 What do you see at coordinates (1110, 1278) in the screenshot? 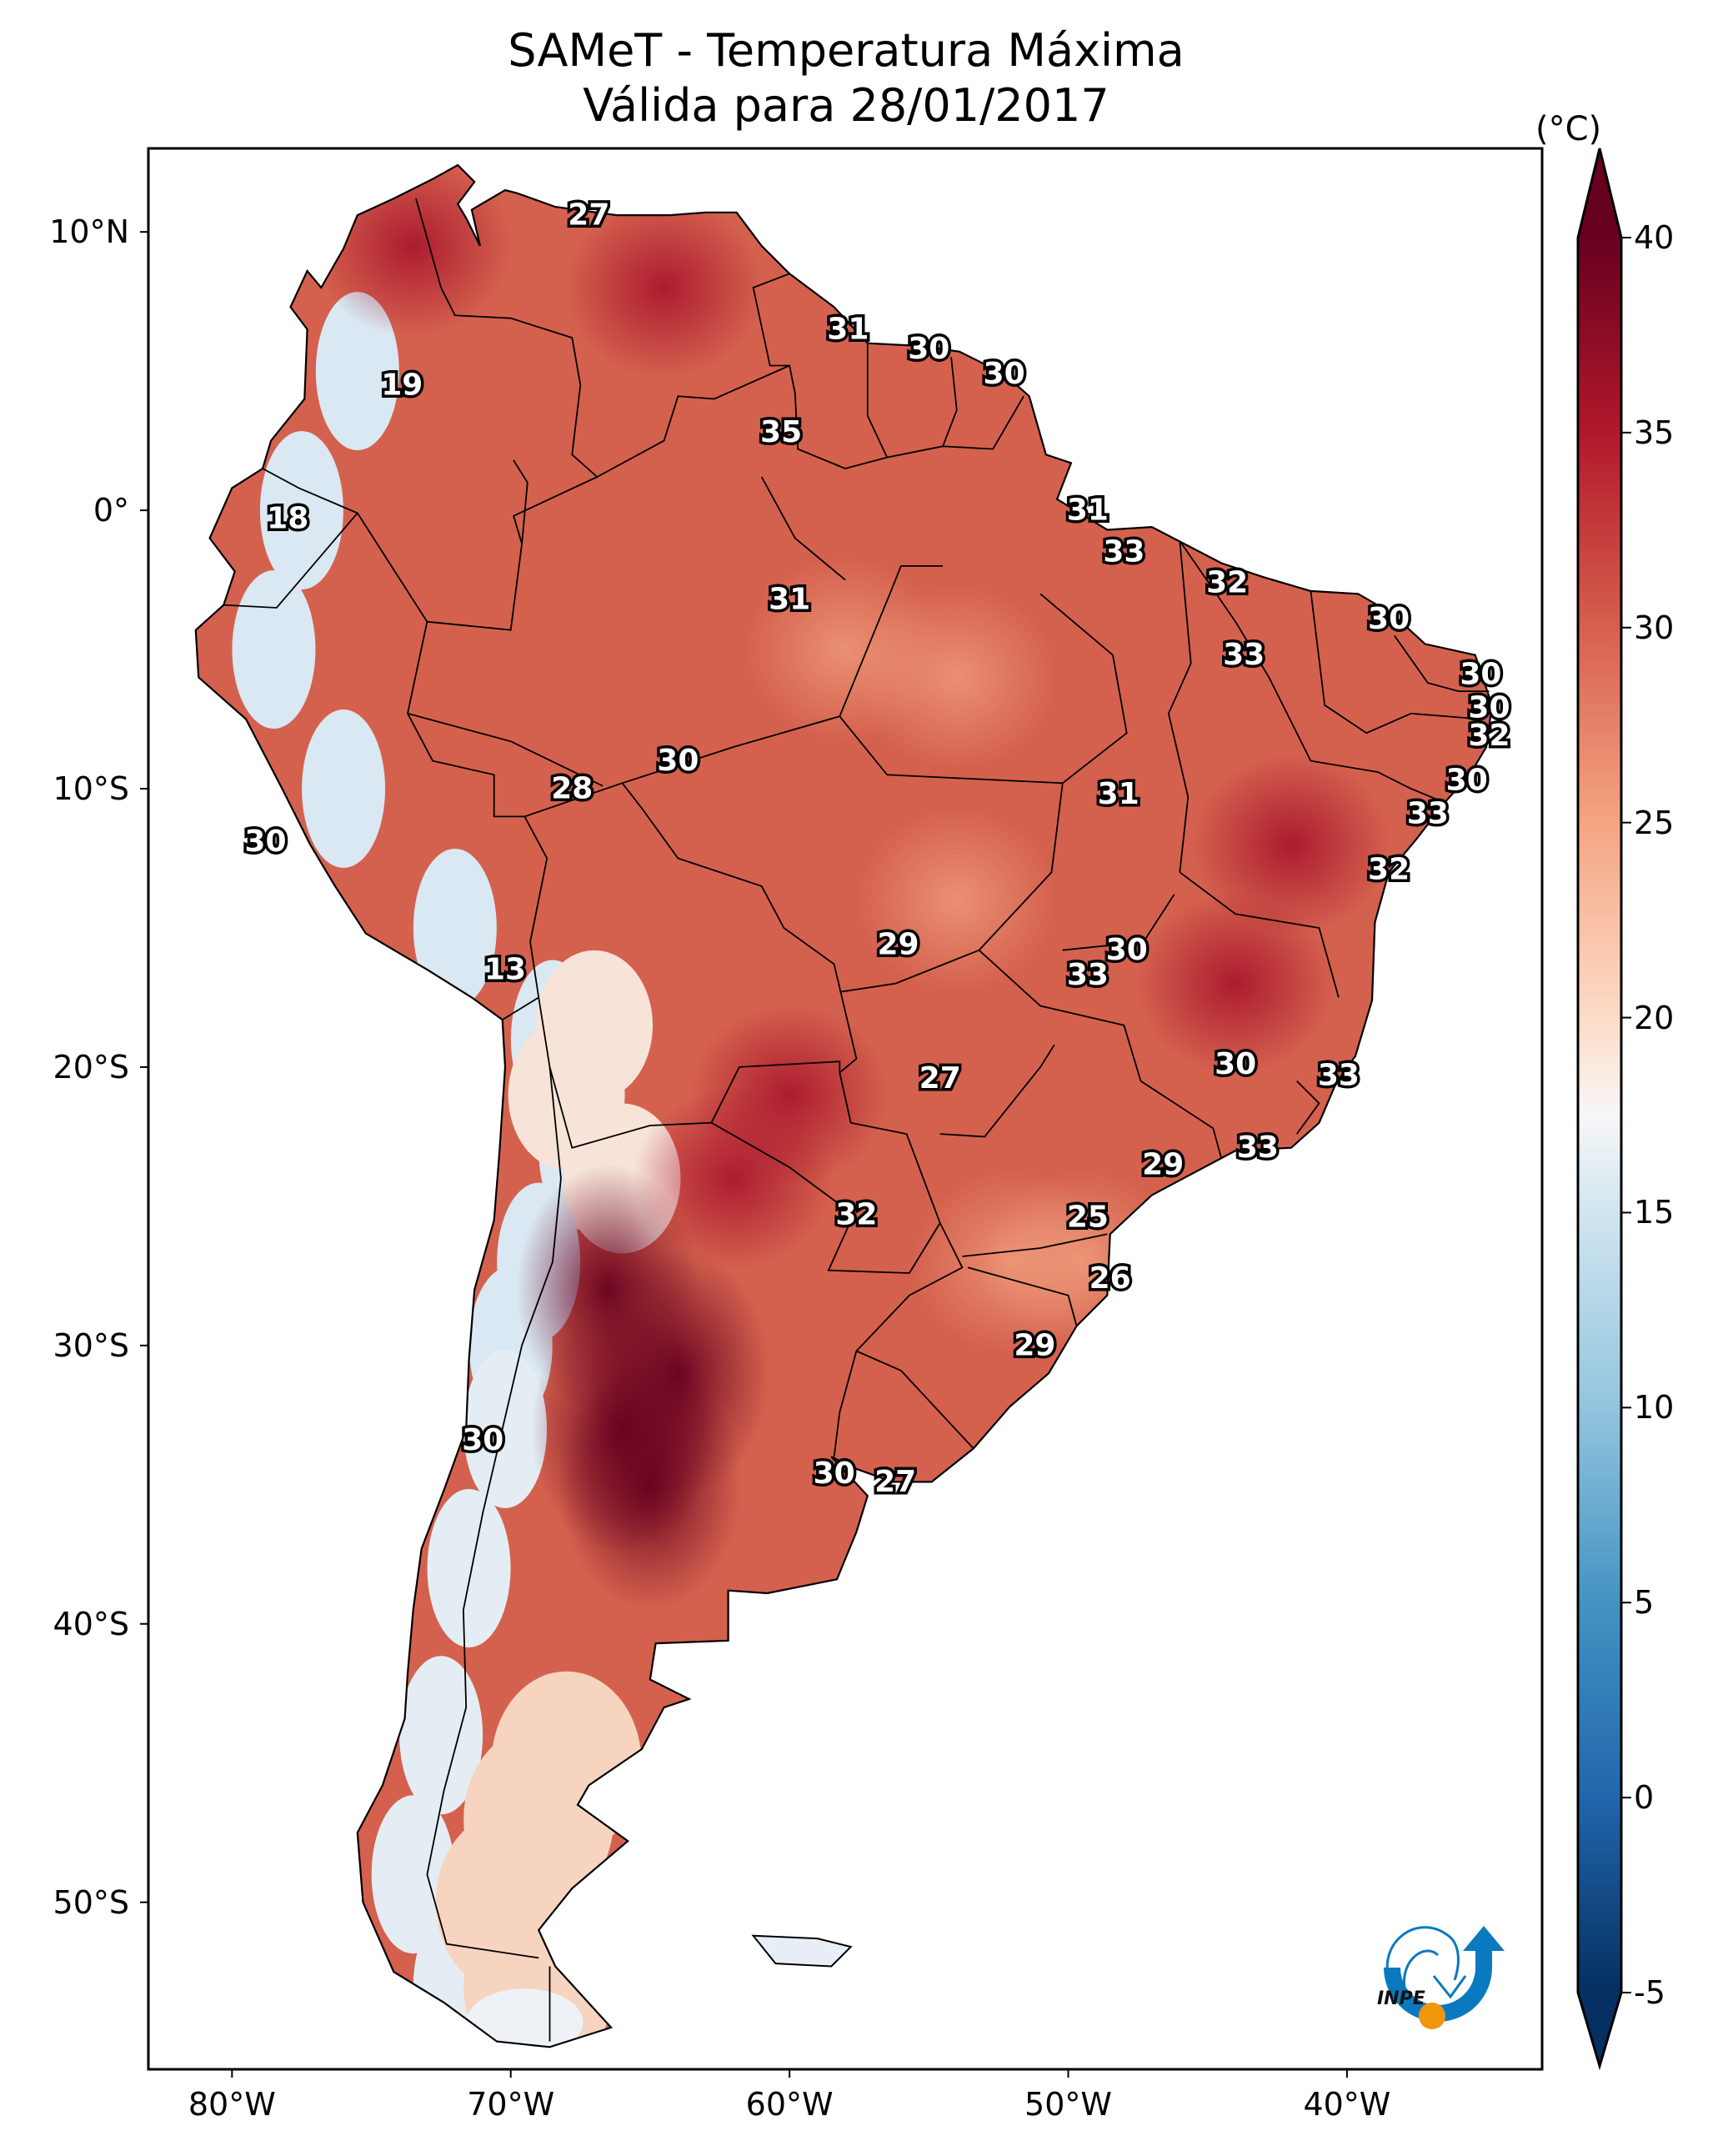
I see `station-temperature-label: 26` at bounding box center [1110, 1278].